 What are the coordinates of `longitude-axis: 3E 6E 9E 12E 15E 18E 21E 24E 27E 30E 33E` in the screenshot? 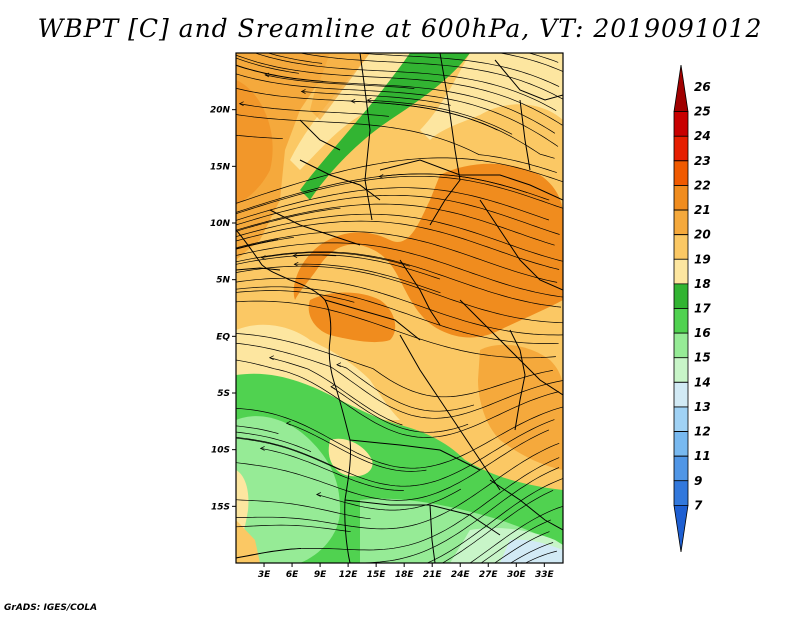 It's located at (406, 571).